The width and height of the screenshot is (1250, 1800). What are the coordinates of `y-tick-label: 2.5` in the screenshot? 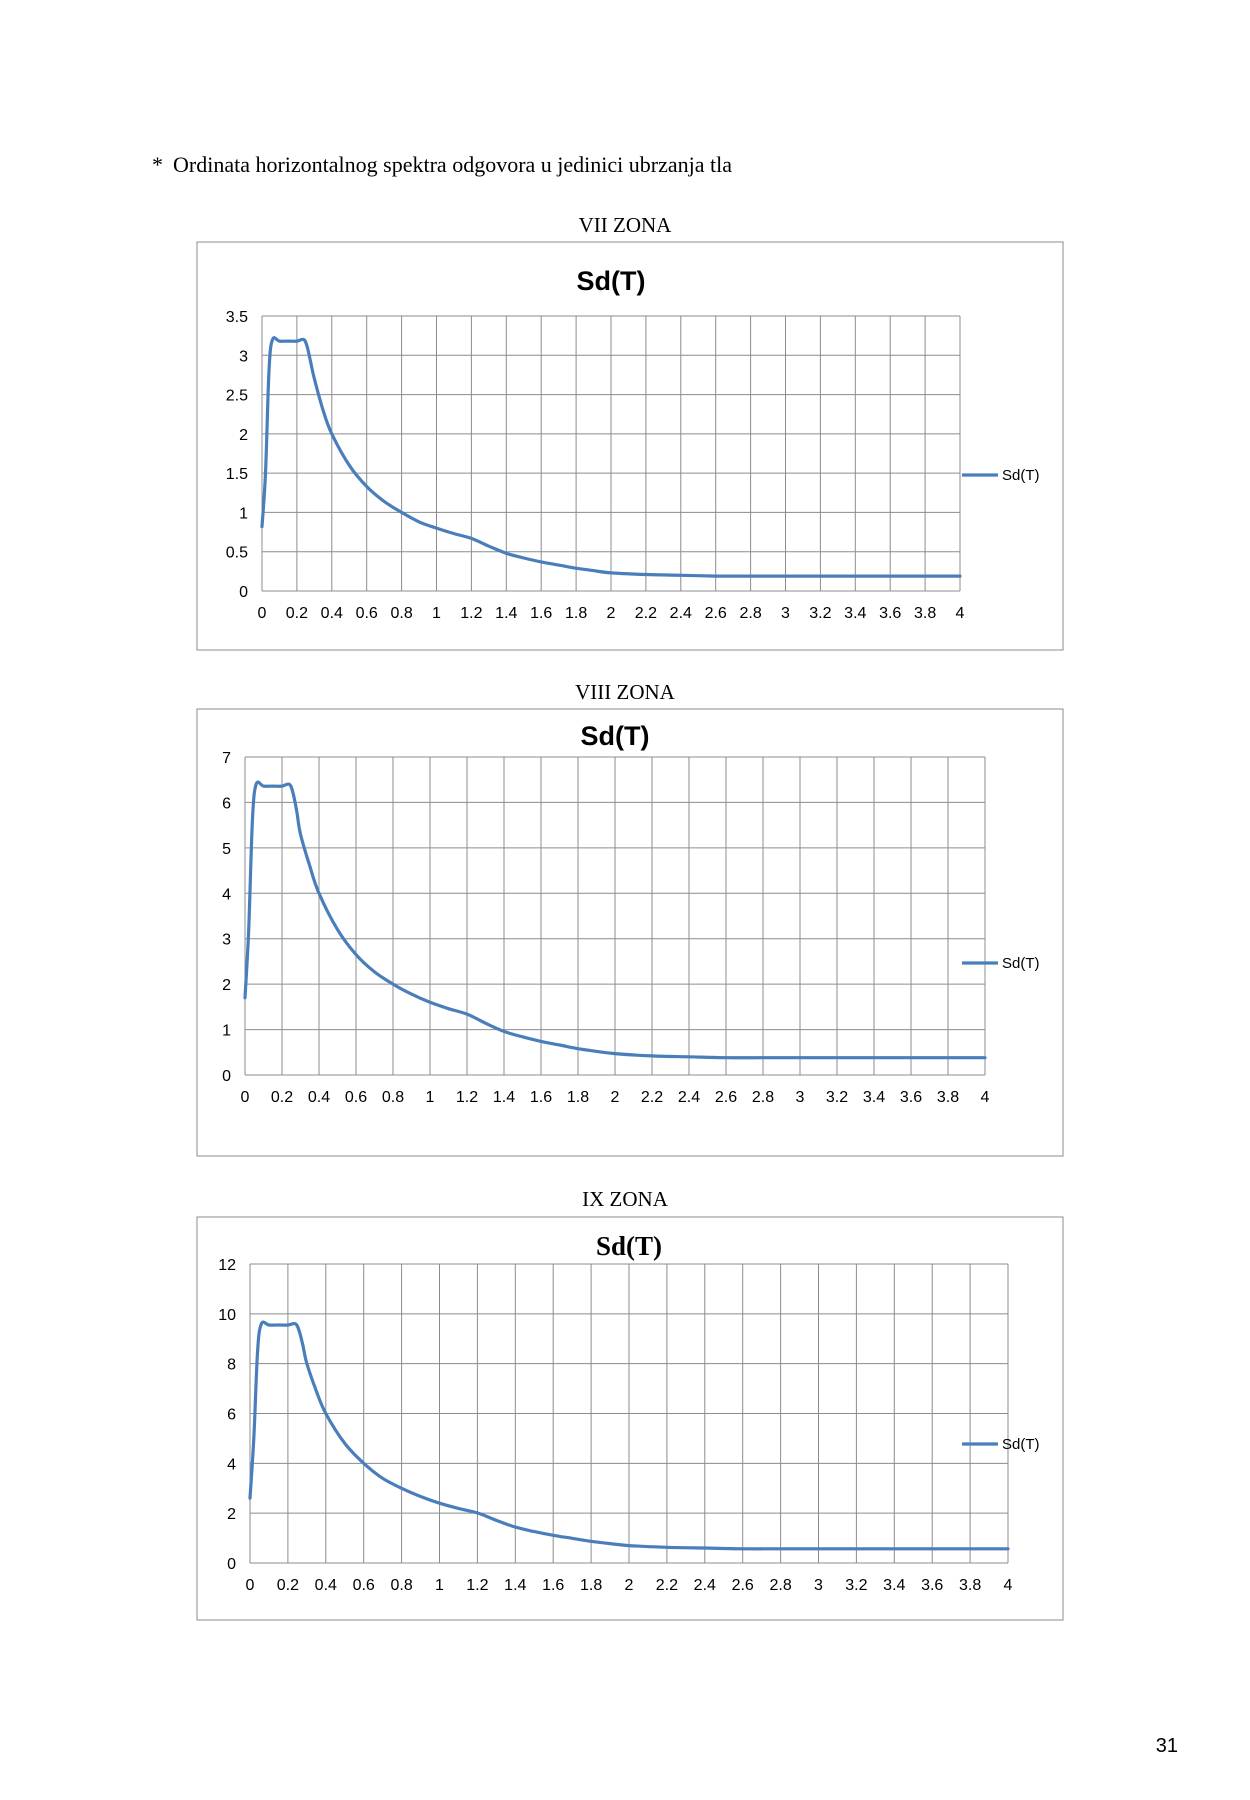 It's located at (237, 396).